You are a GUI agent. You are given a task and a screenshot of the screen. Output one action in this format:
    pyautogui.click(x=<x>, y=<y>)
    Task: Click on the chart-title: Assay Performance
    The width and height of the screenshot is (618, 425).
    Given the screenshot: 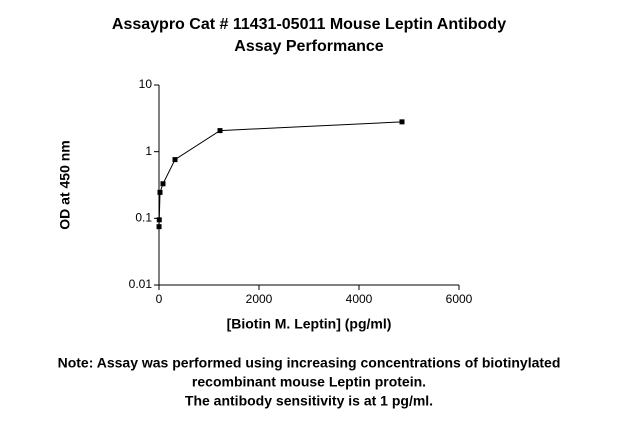 What is the action you would take?
    pyautogui.click(x=309, y=46)
    